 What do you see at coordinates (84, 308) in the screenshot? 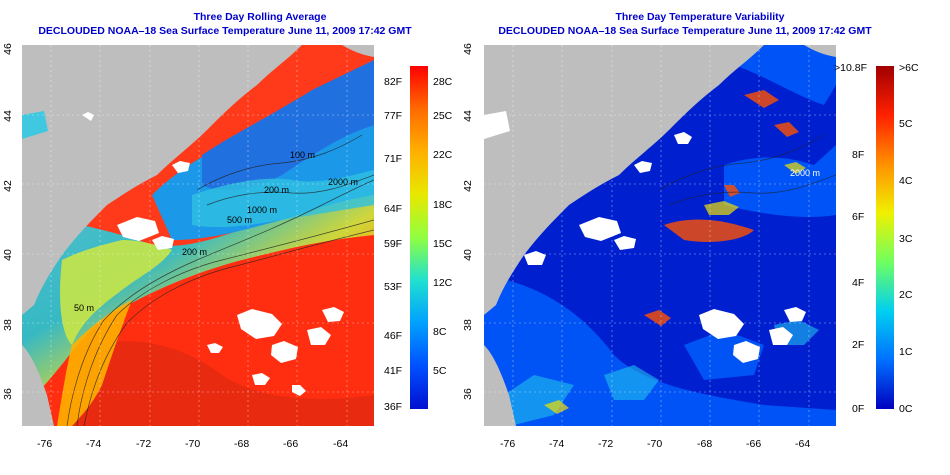
I see `contour-label: 50 m` at bounding box center [84, 308].